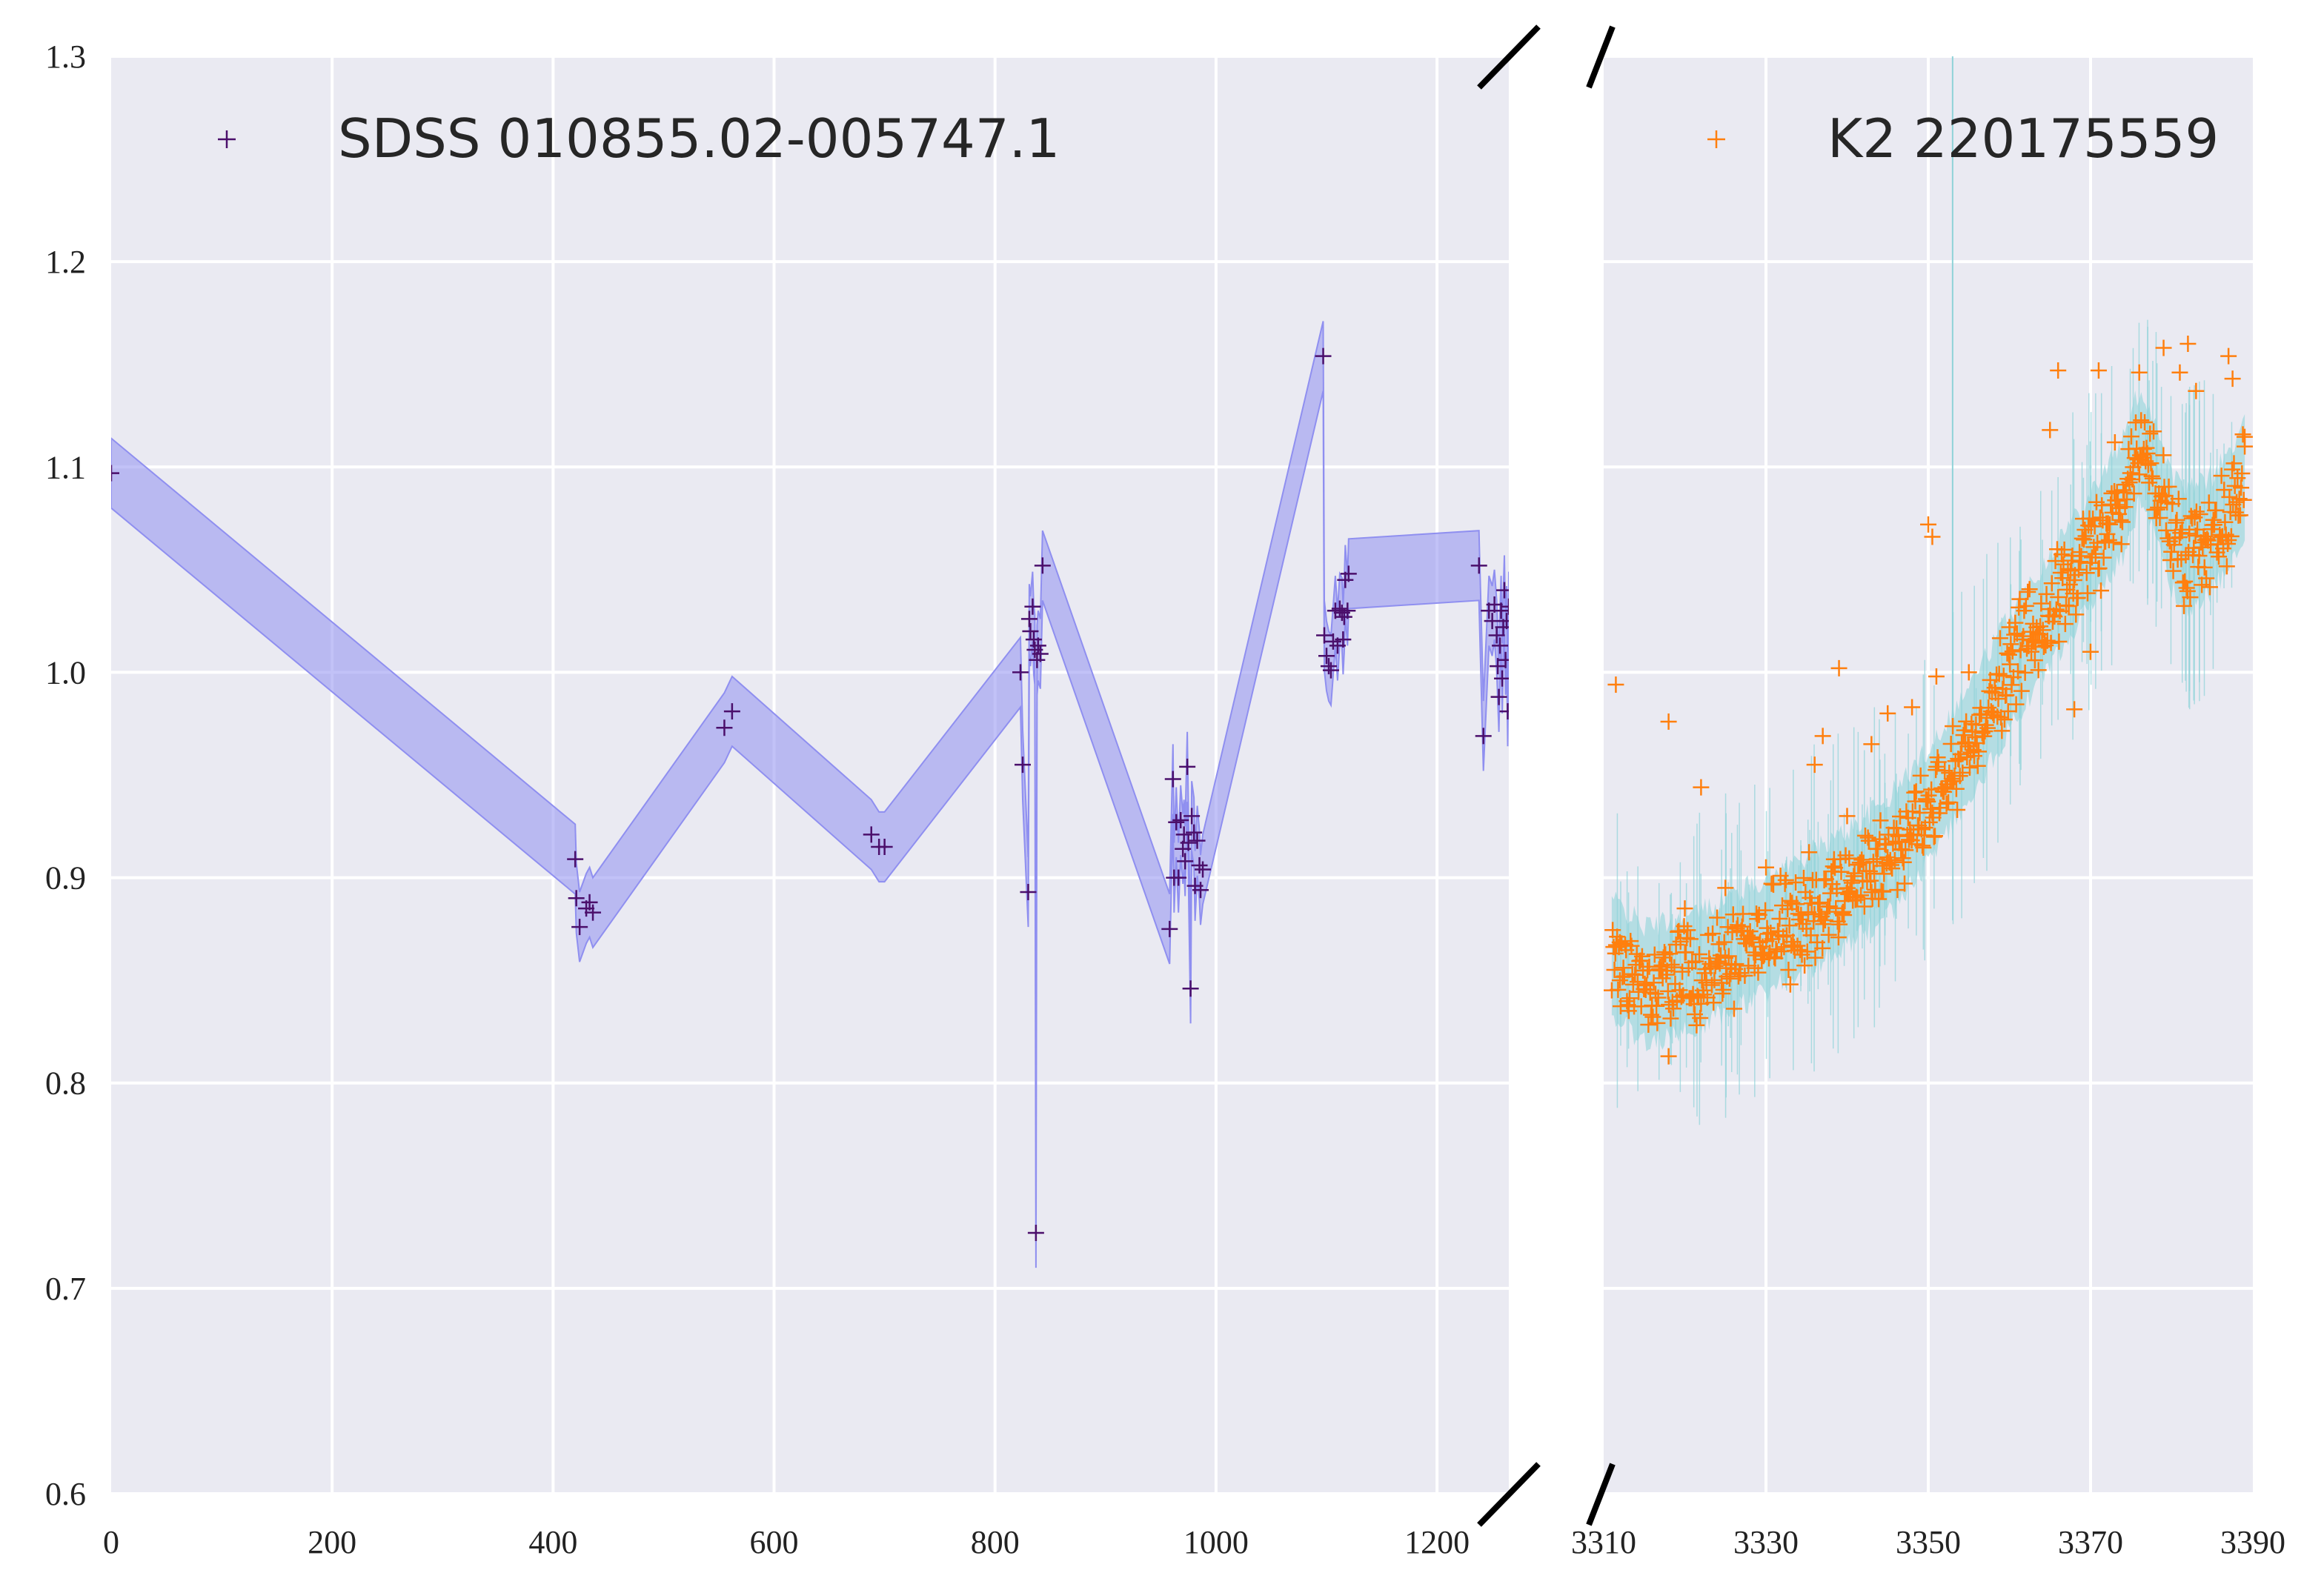 The height and width of the screenshot is (1590, 2324). Describe the element at coordinates (995, 1542) in the screenshot. I see `x-tick-label: 800` at that location.